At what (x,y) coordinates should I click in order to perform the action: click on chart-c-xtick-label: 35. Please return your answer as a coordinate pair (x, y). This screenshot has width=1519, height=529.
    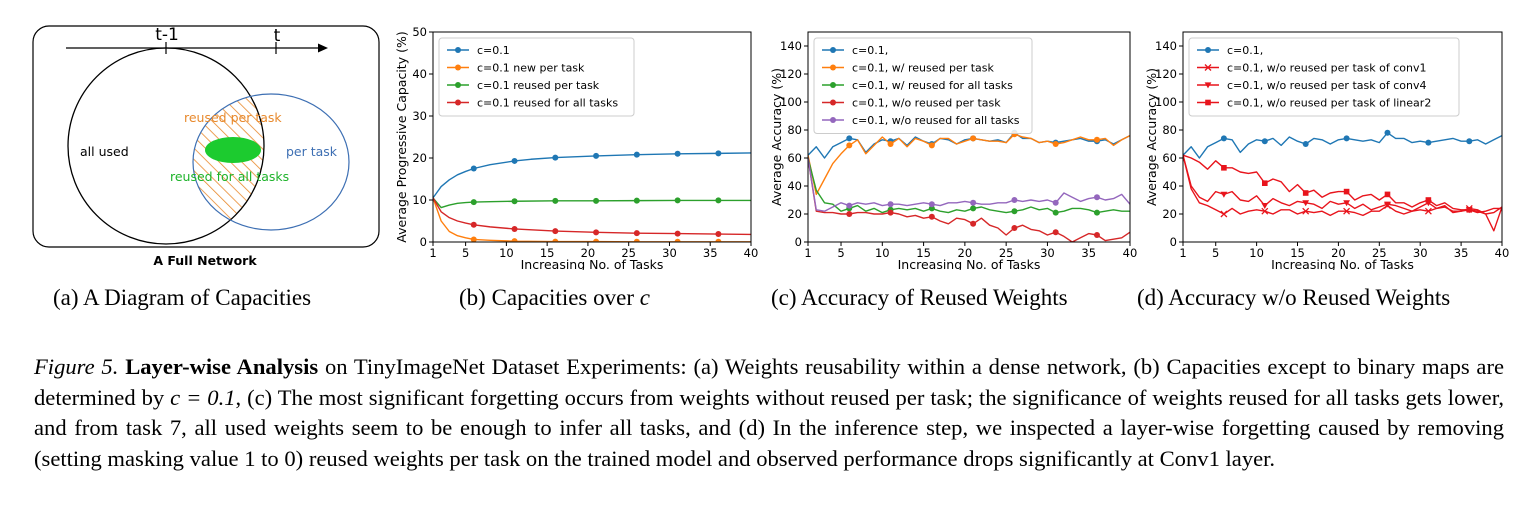
    Looking at the image, I should click on (1088, 253).